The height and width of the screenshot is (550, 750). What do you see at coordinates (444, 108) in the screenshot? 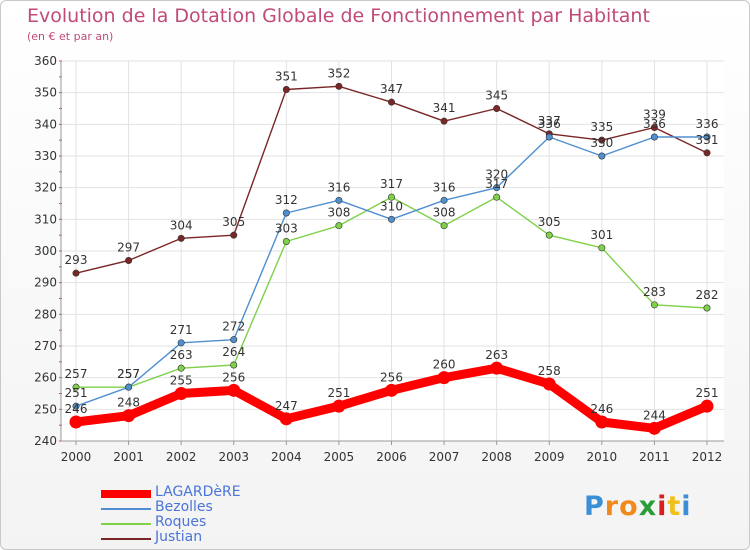
I see `data-label: 341` at bounding box center [444, 108].